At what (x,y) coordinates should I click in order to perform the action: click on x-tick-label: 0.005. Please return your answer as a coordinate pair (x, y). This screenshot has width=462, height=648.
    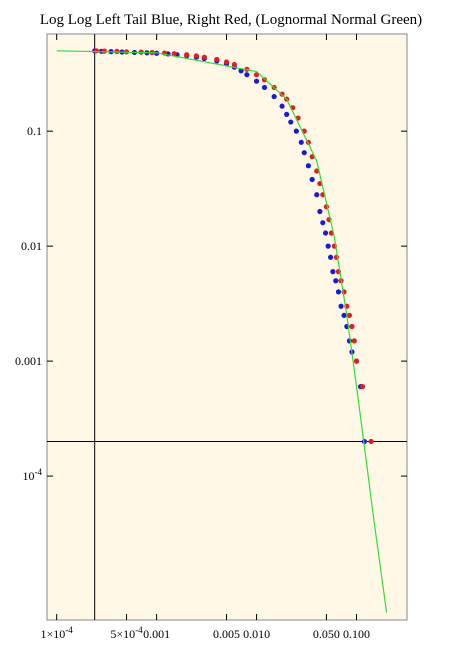
    Looking at the image, I should click on (226, 634).